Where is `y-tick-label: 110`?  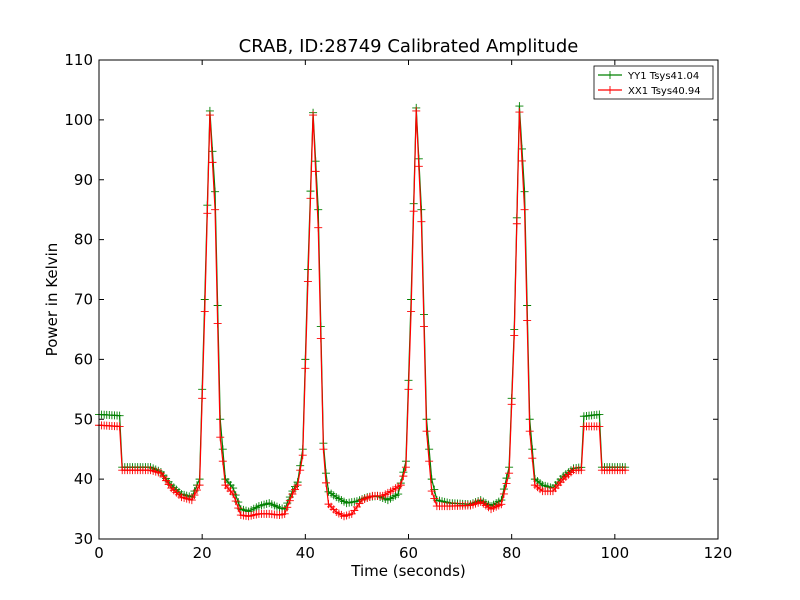 y-tick-label: 110 is located at coordinates (78, 60).